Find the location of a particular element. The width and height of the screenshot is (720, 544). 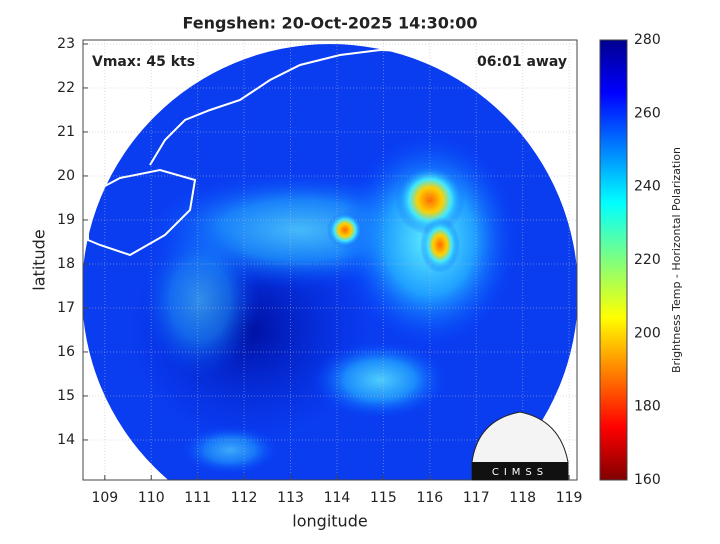

annotation: 06:01 away is located at coordinates (522, 62).